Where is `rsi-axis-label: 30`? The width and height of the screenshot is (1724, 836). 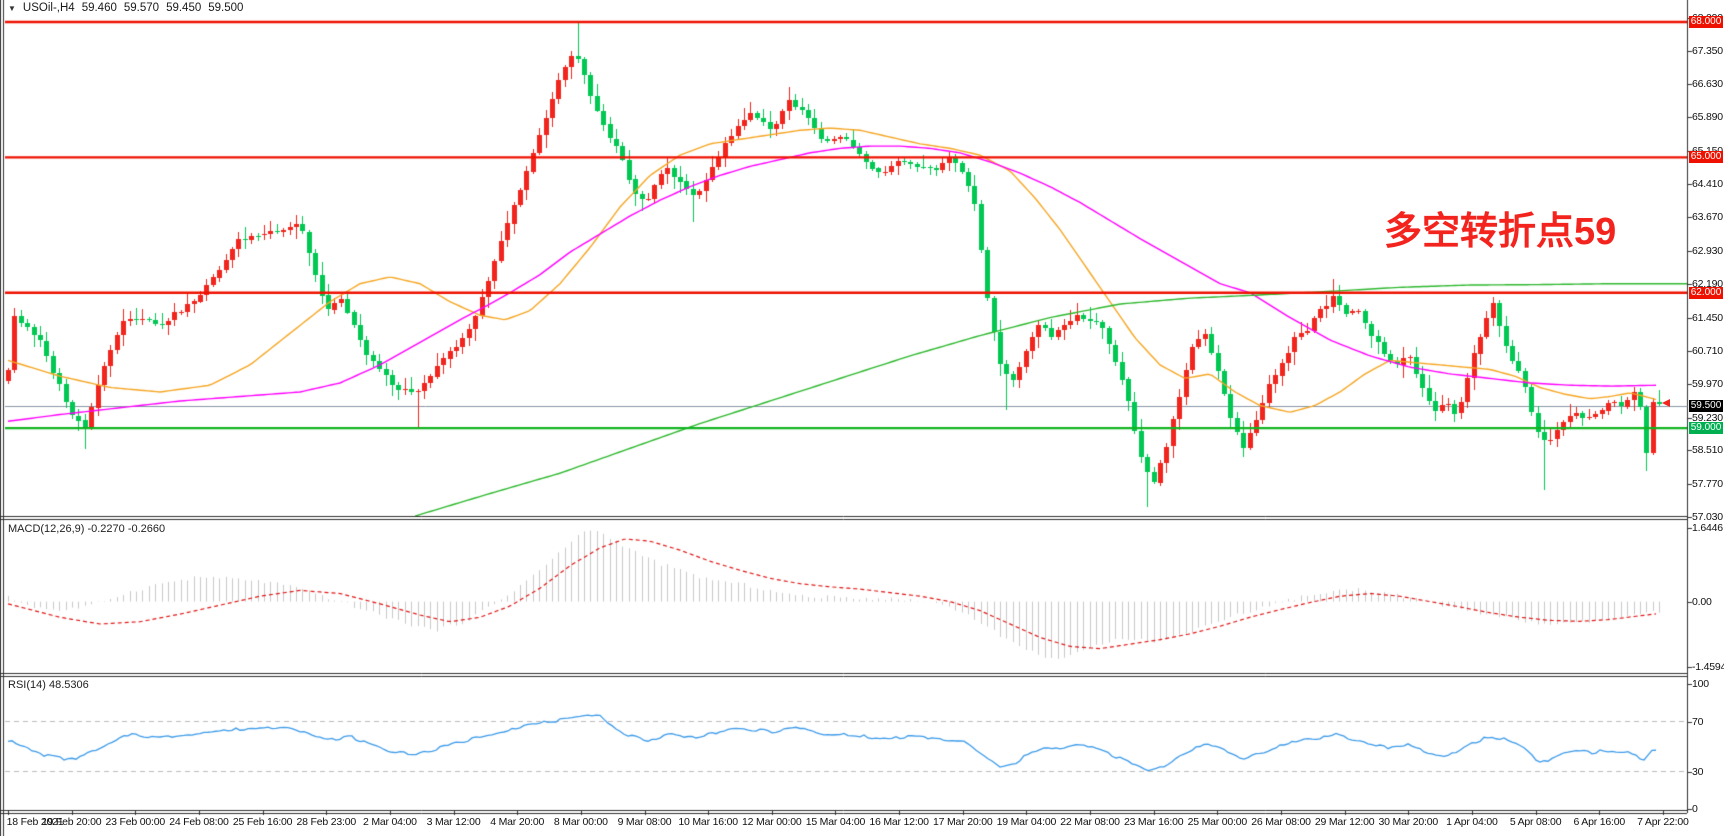
rsi-axis-label: 30 is located at coordinates (1698, 771).